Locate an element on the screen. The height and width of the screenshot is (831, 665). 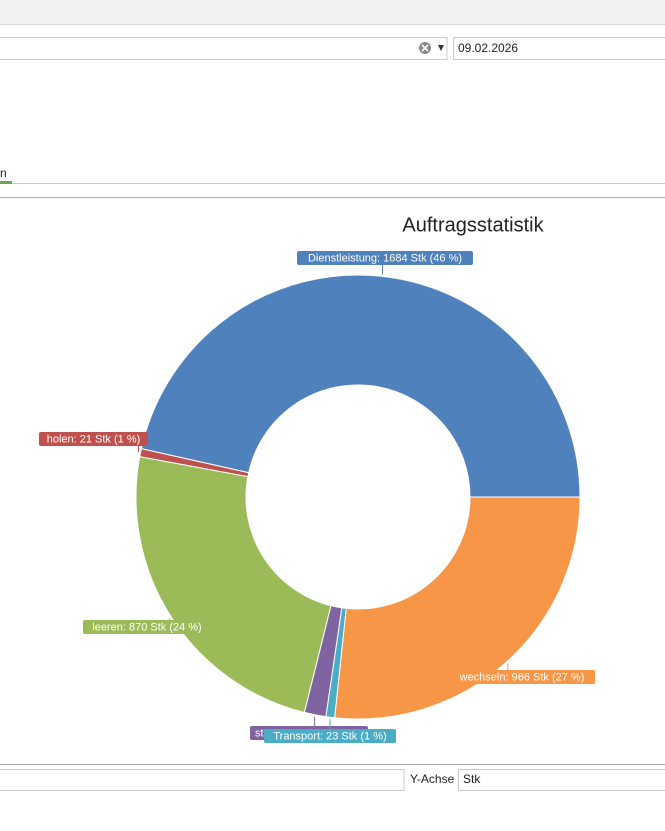
data-label: Transport: 23 Stk (1 %) is located at coordinates (329, 736).